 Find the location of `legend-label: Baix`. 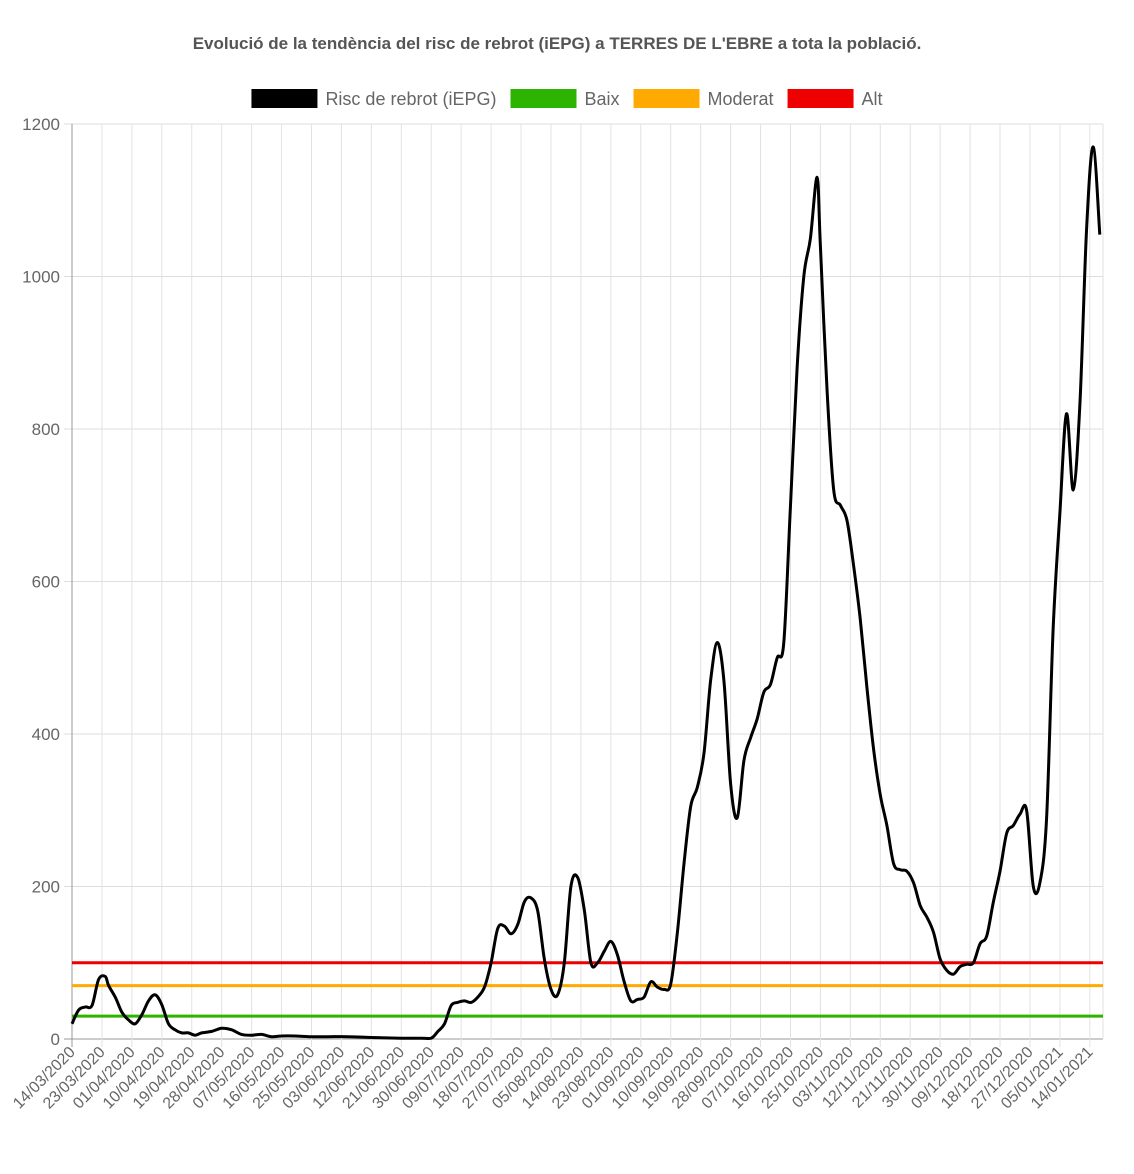

legend-label: Baix is located at coordinates (601, 99).